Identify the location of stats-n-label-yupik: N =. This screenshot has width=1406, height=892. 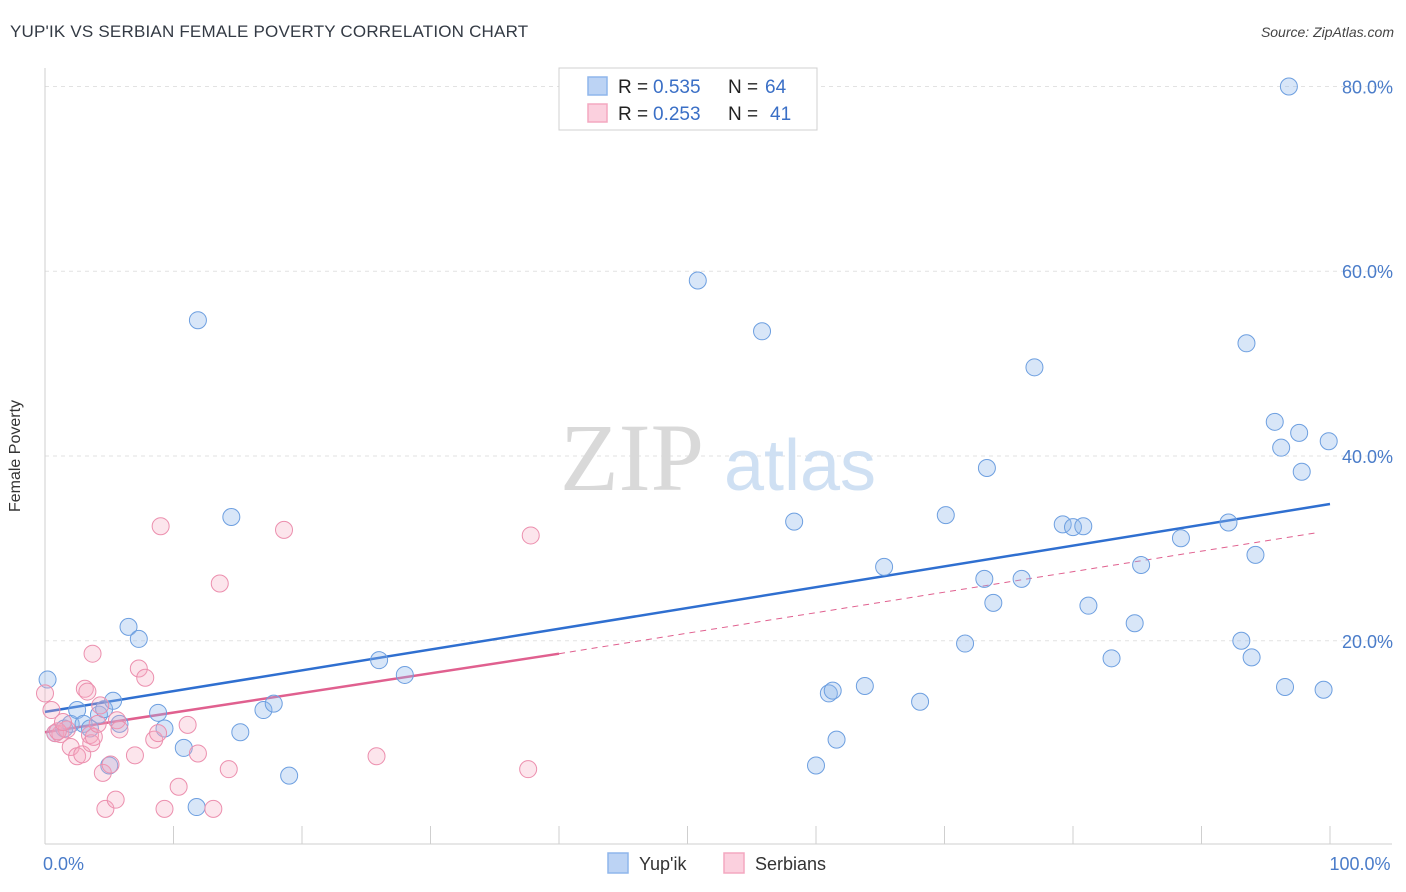
(743, 87).